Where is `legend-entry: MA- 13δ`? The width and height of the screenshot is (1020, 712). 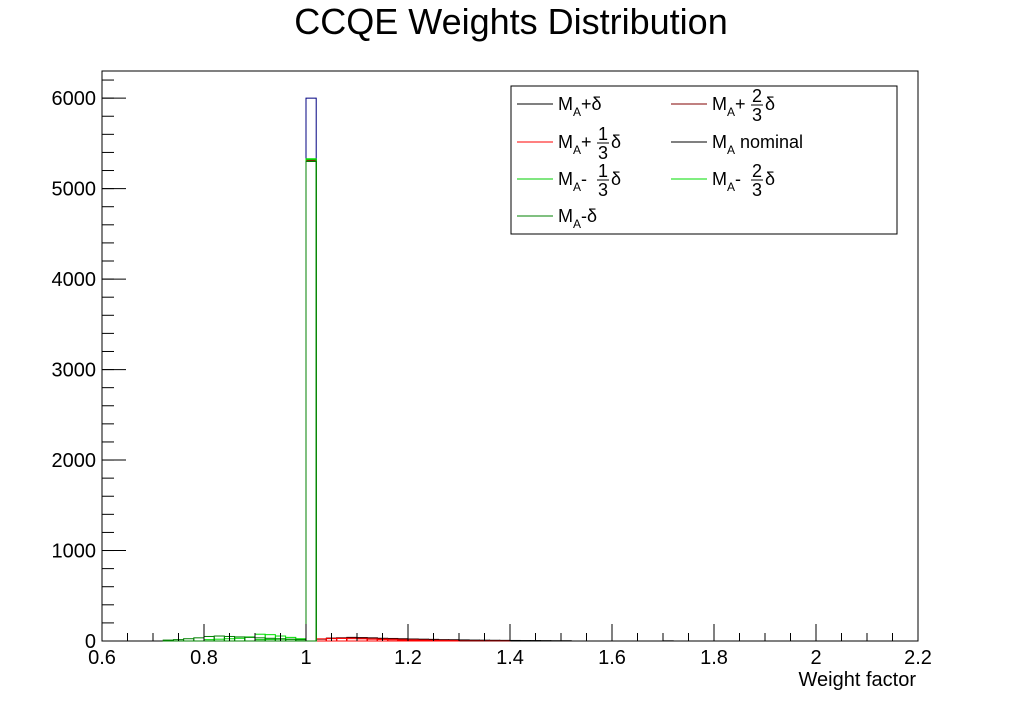
legend-entry: MA- 13δ is located at coordinates (569, 180).